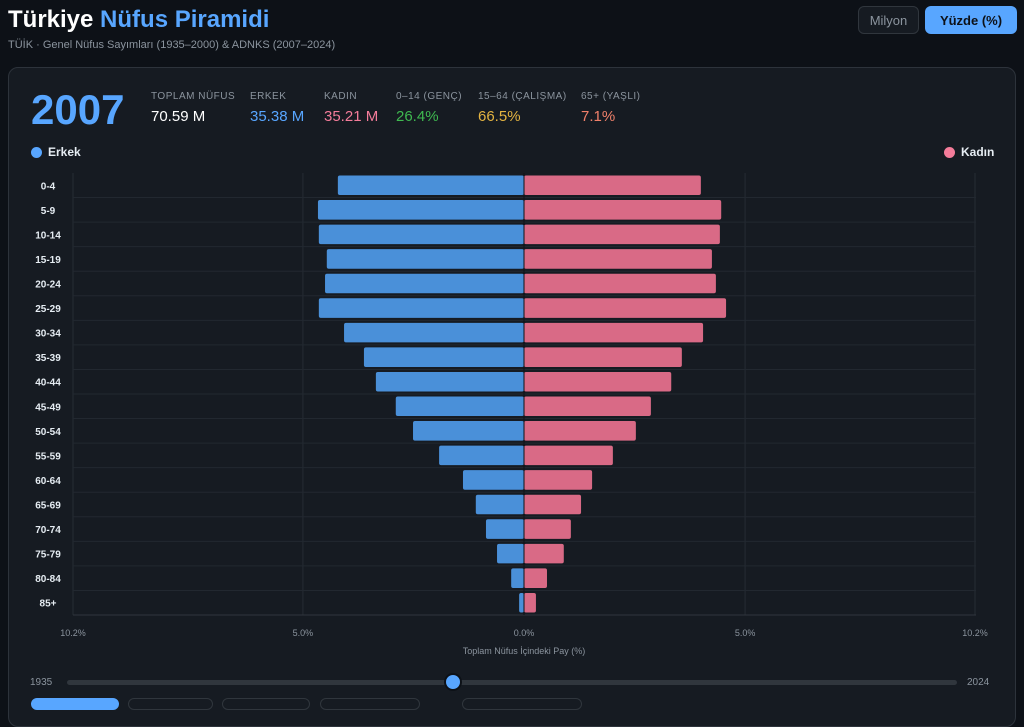 The width and height of the screenshot is (1024, 727). Describe the element at coordinates (51, 19) in the screenshot. I see `title-part1: Türkiye` at that location.